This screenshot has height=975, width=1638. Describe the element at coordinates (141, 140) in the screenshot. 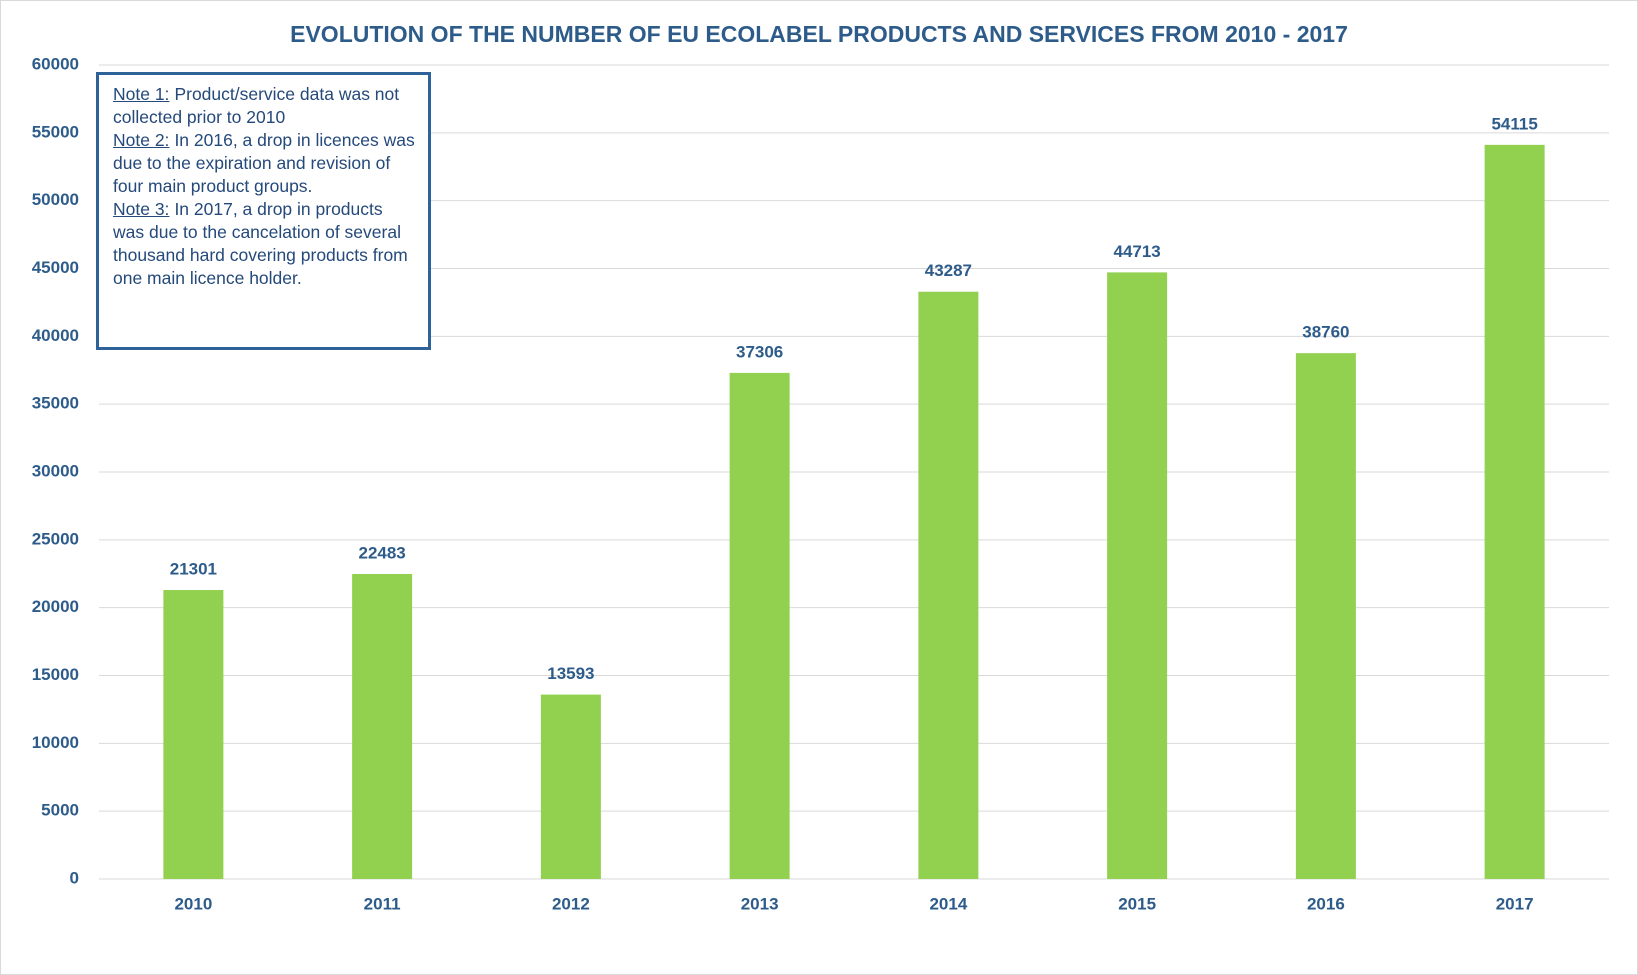

I see `note-label: Note 2:` at that location.